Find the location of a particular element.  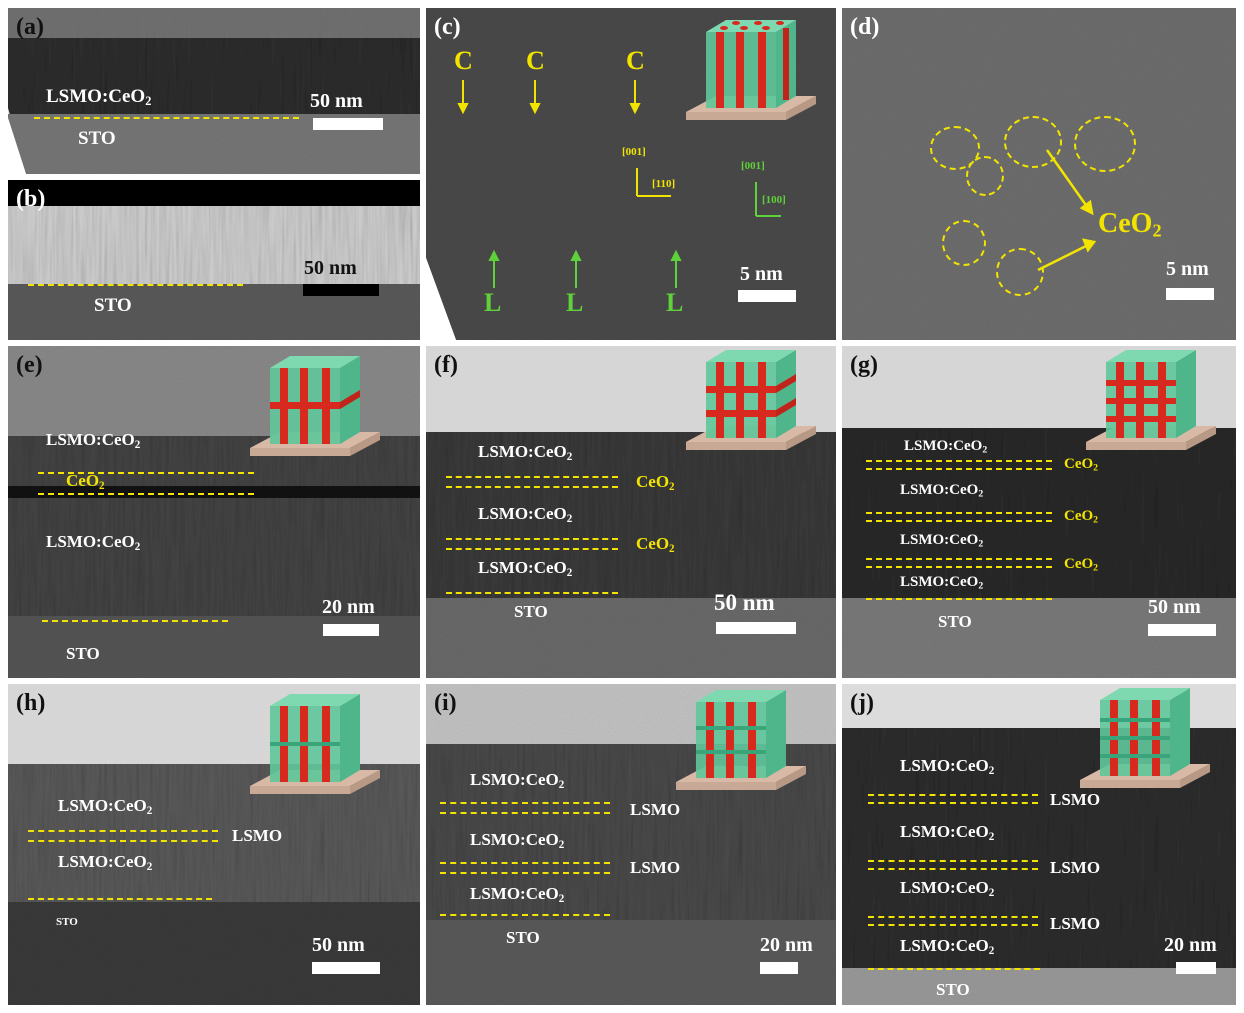

schematic-cube-i is located at coordinates (741, 753).